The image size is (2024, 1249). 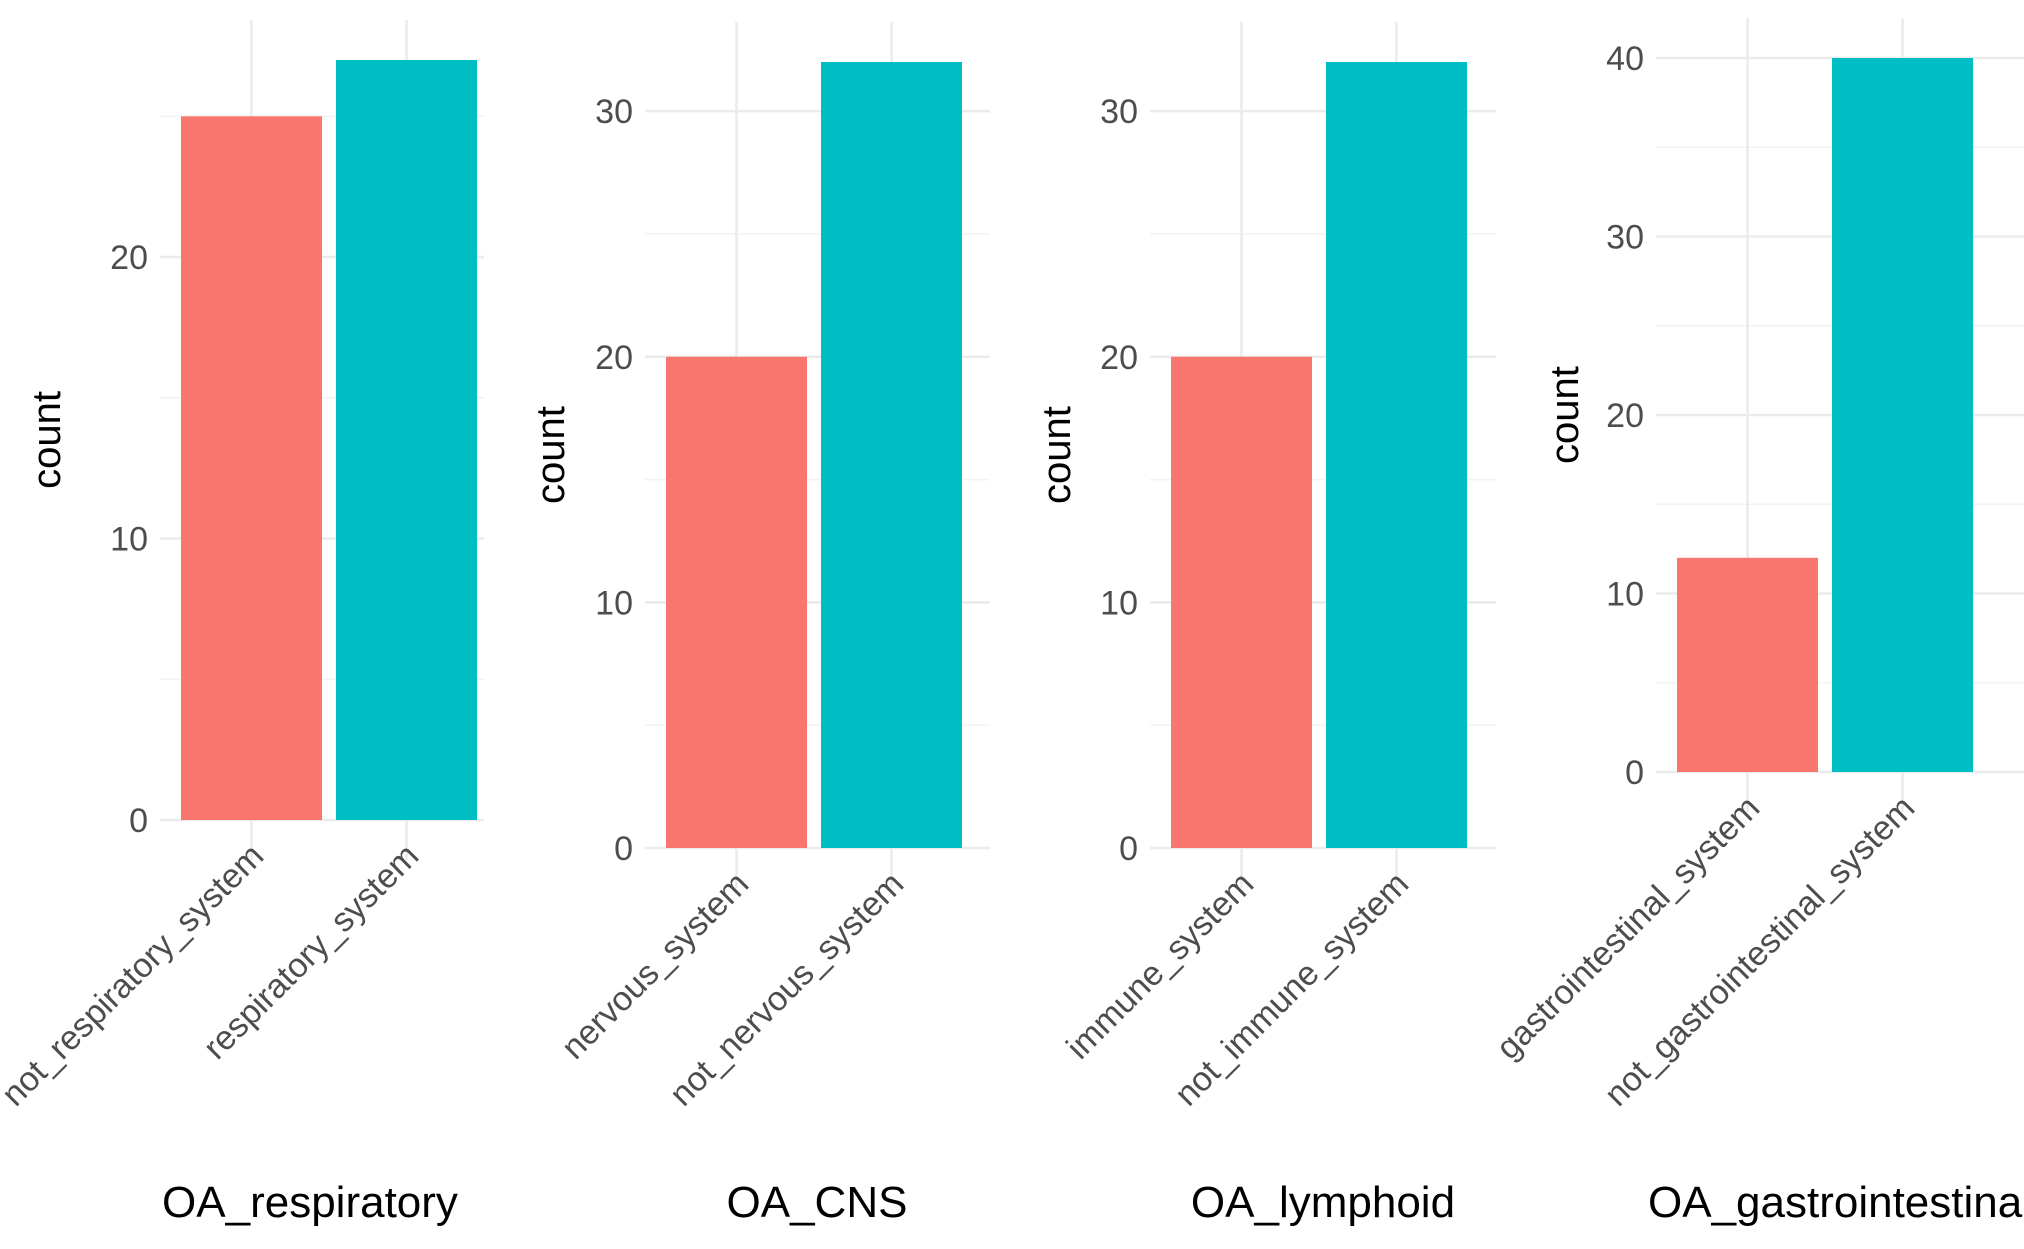 I want to click on bar-respiratory-system, so click(x=406, y=440).